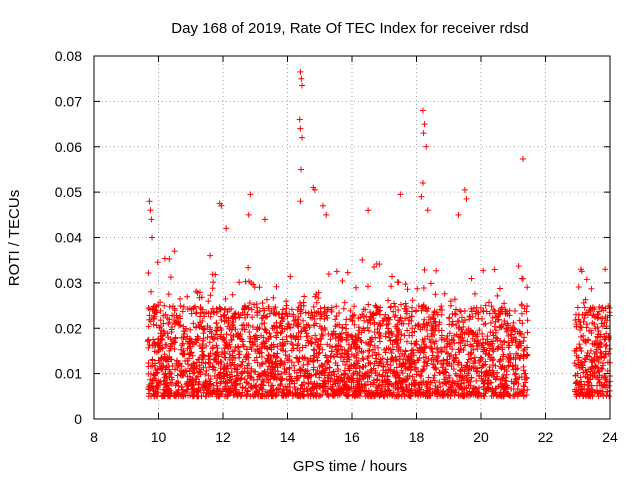 This screenshot has height=480, width=640. Describe the element at coordinates (159, 437) in the screenshot. I see `x-tick-label: 10` at that location.